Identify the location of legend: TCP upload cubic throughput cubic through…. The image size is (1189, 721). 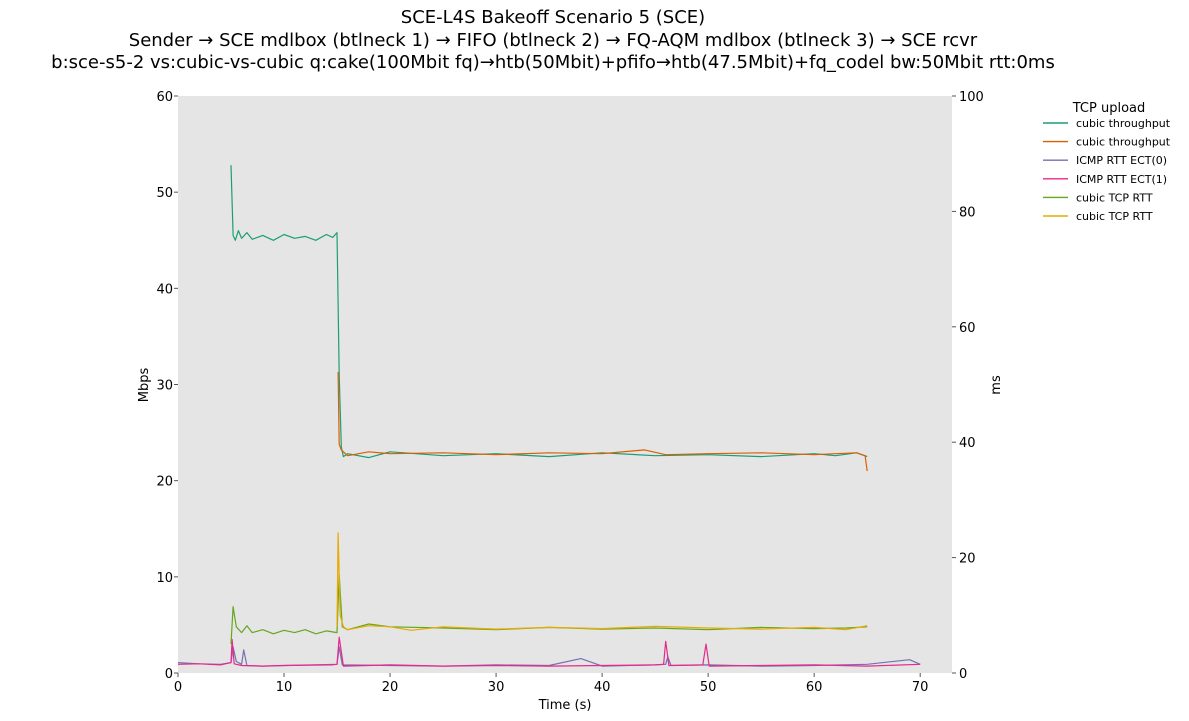
(1107, 162).